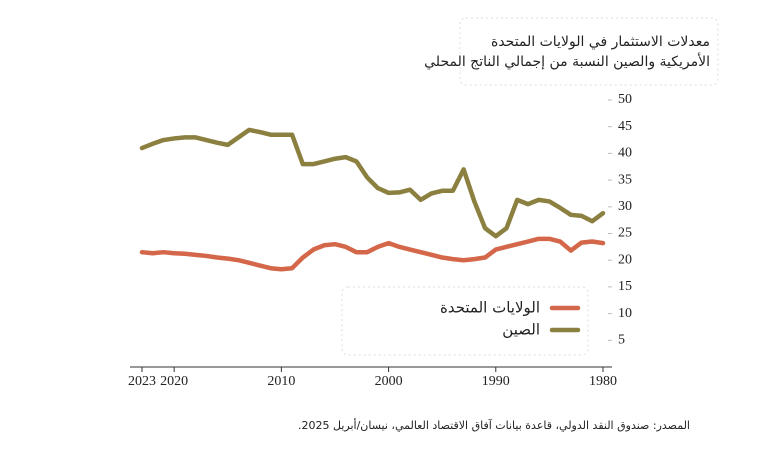  I want to click on y-tick-label: 50, so click(625, 99).